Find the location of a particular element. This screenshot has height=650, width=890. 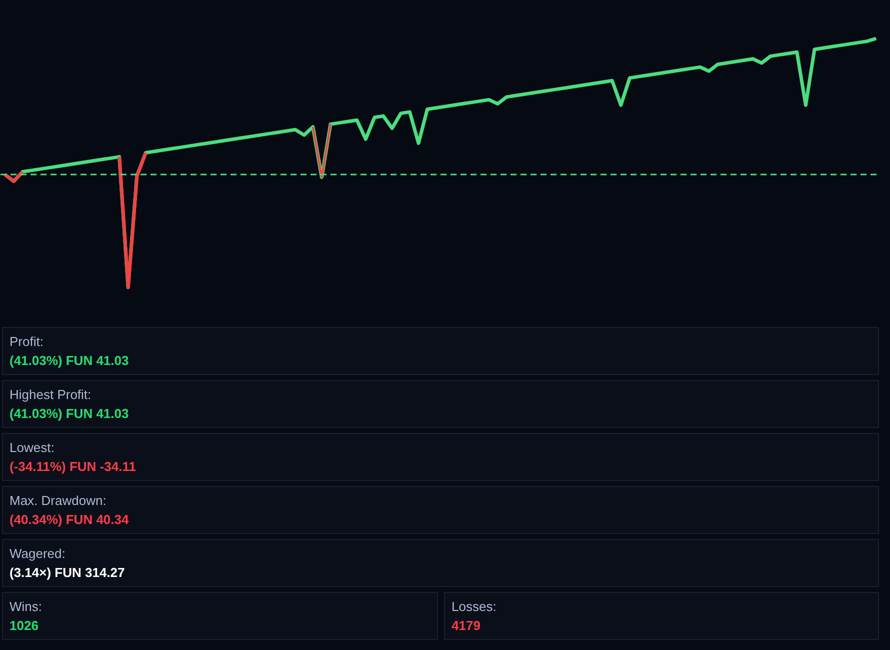

text: Profit: is located at coordinates (27, 341).